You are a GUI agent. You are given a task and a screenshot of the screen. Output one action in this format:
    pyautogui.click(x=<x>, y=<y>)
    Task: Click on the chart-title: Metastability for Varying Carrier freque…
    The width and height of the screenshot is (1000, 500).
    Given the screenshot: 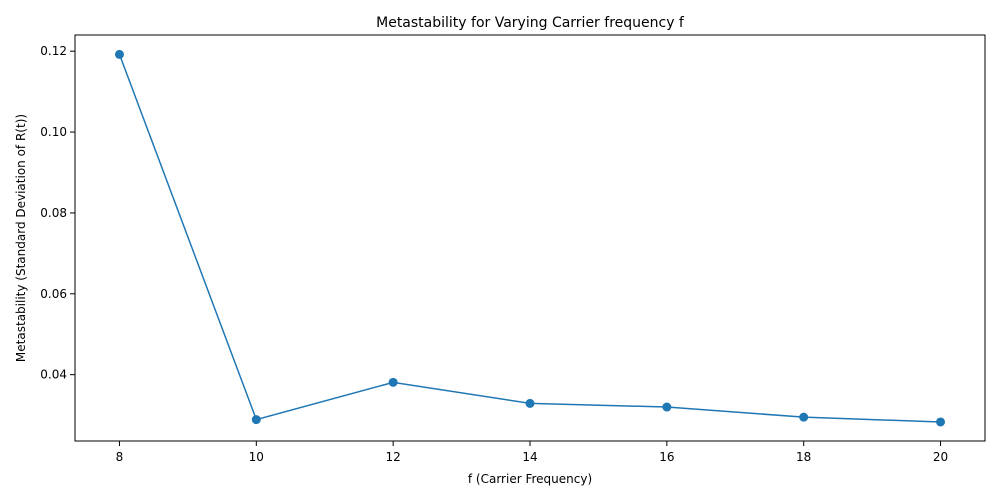 What is the action you would take?
    pyautogui.click(x=530, y=23)
    